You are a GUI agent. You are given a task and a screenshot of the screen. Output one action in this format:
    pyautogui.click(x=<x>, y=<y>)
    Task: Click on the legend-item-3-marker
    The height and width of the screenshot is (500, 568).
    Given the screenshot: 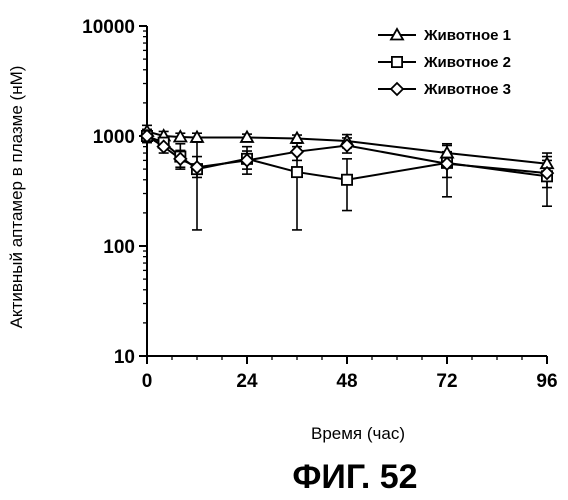 What is the action you would take?
    pyautogui.click(x=397, y=89)
    